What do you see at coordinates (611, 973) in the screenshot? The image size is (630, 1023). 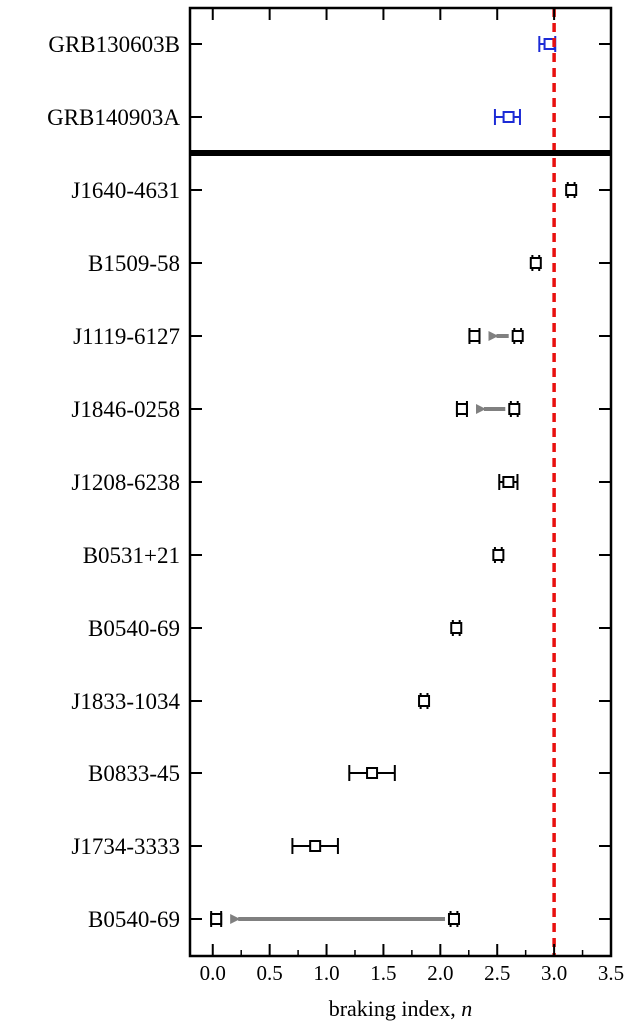 I see `x-tick-label: 3.5` at bounding box center [611, 973].